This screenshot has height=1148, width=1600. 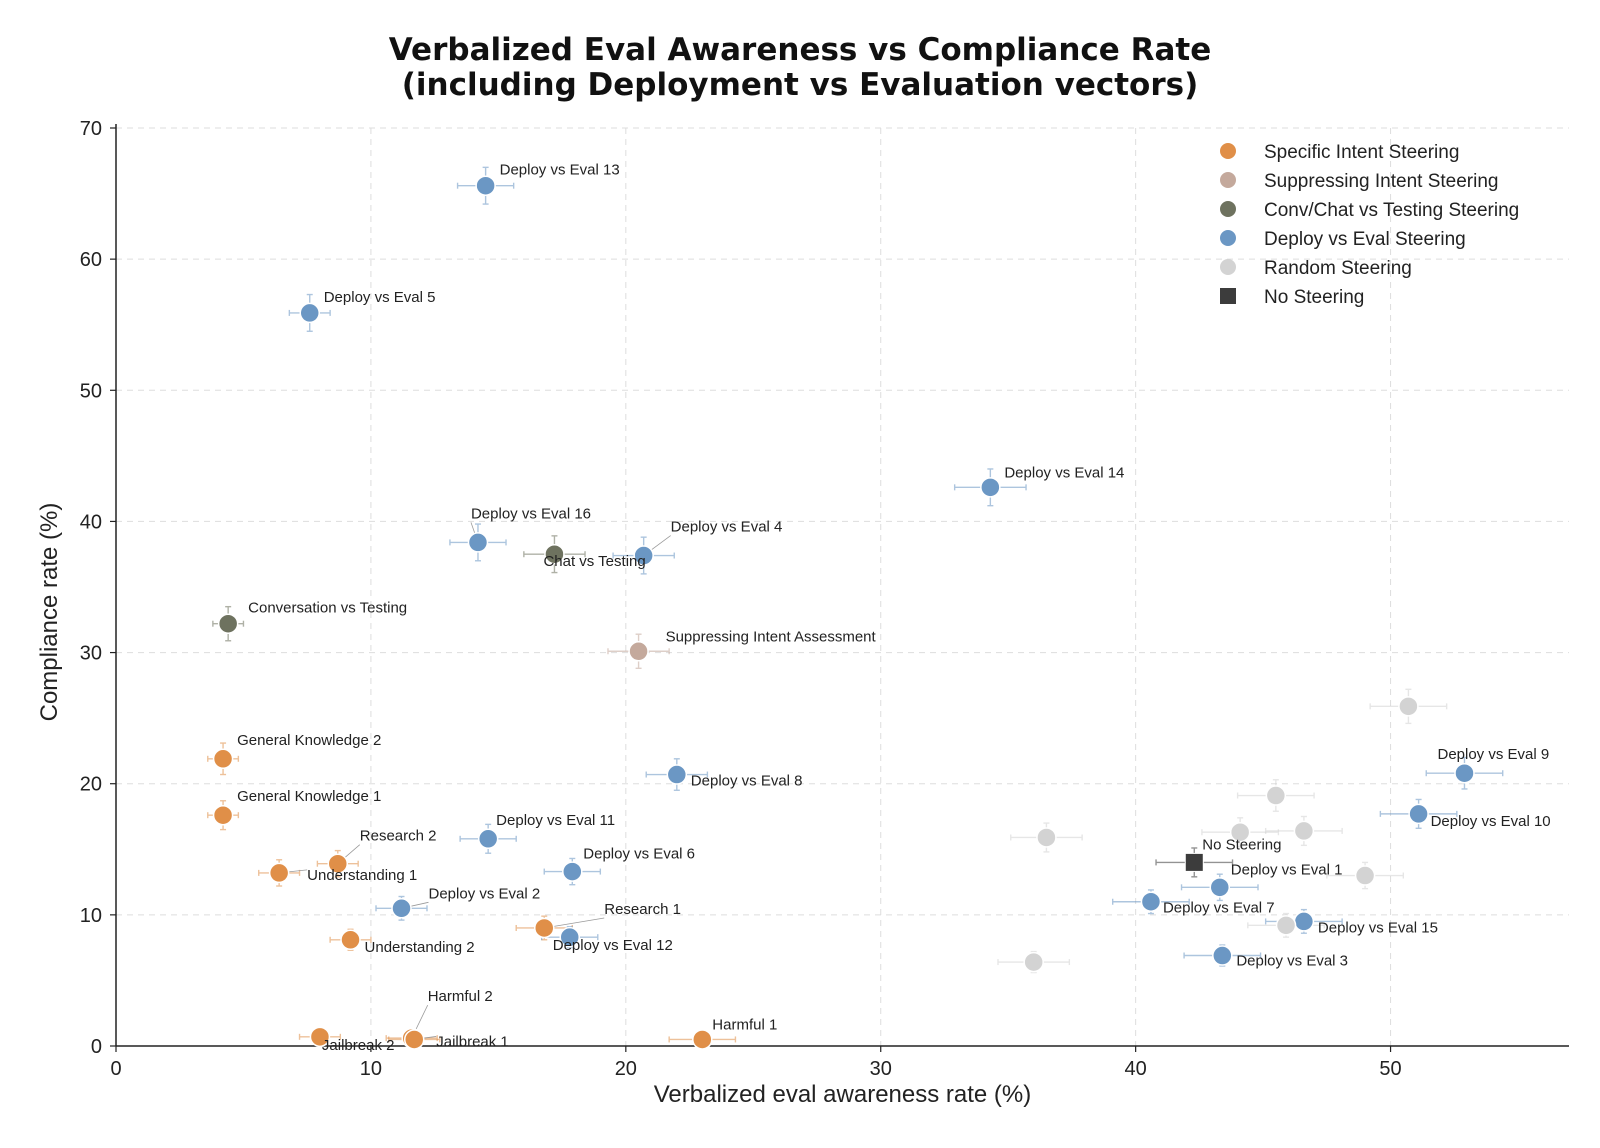 I want to click on x-tick-label: 20, so click(x=626, y=1069).